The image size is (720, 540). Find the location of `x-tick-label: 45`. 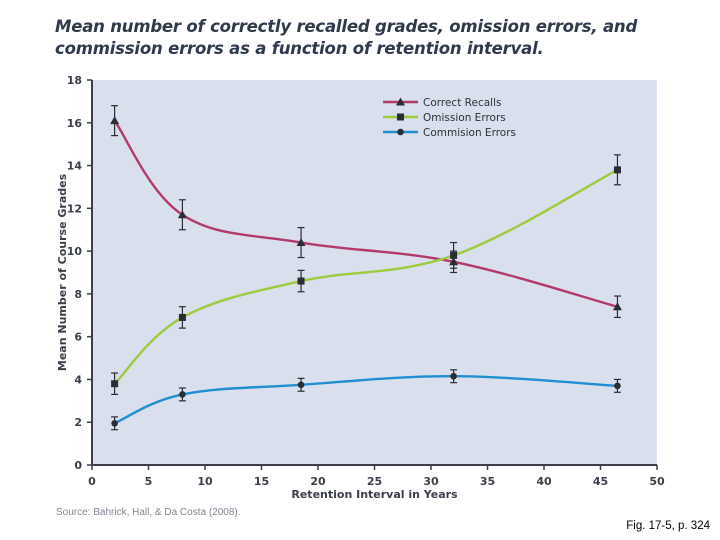

x-tick-label: 45 is located at coordinates (600, 481).